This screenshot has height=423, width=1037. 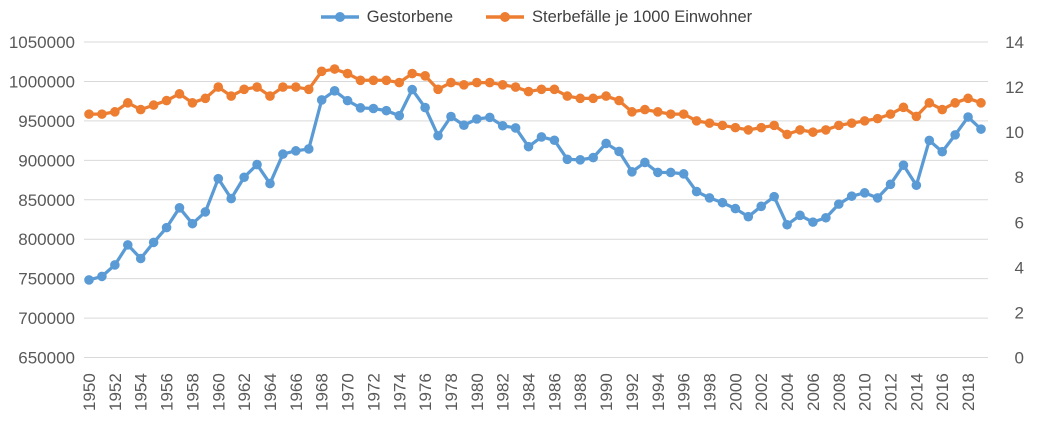 I want to click on legend-line-dot-icon, so click(x=505, y=17).